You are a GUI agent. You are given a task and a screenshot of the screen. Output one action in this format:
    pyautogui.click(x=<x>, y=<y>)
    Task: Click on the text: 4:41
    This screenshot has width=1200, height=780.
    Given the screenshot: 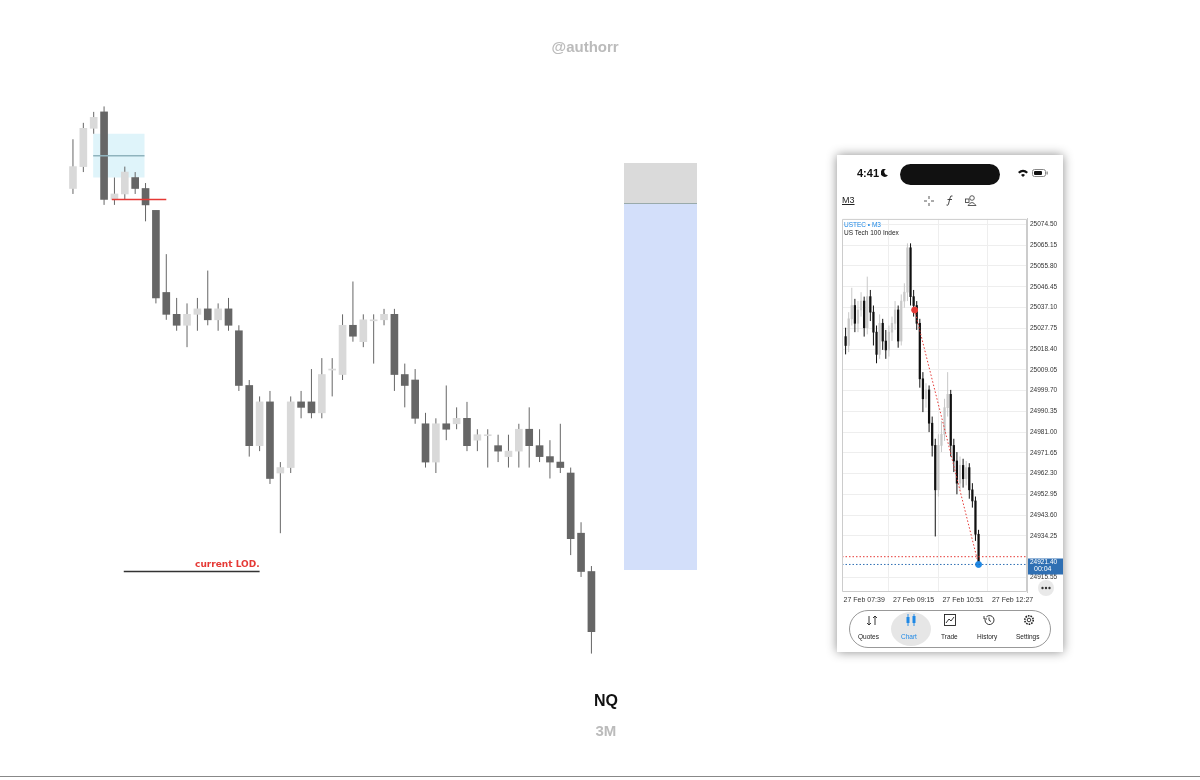 What is the action you would take?
    pyautogui.click(x=868, y=173)
    